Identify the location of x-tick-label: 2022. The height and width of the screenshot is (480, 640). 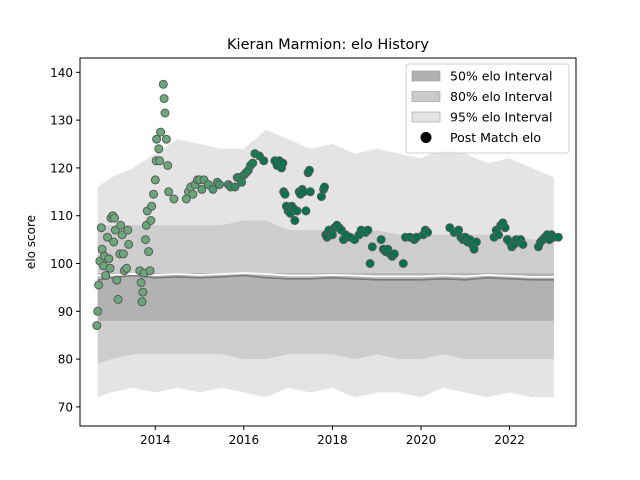
(509, 440).